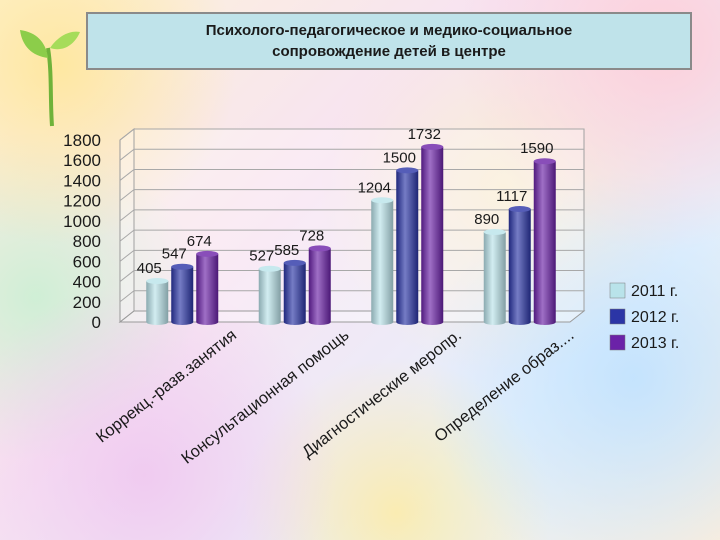 This screenshot has width=720, height=540. I want to click on legend-label: 2012 г., so click(655, 317).